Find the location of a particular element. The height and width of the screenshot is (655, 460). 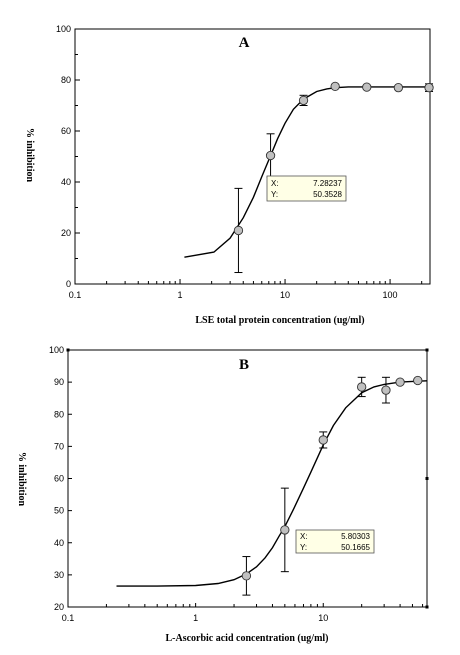

panel-a-tooltip: X: 7.28237 Y: 50.3528 is located at coordinates (306, 188).